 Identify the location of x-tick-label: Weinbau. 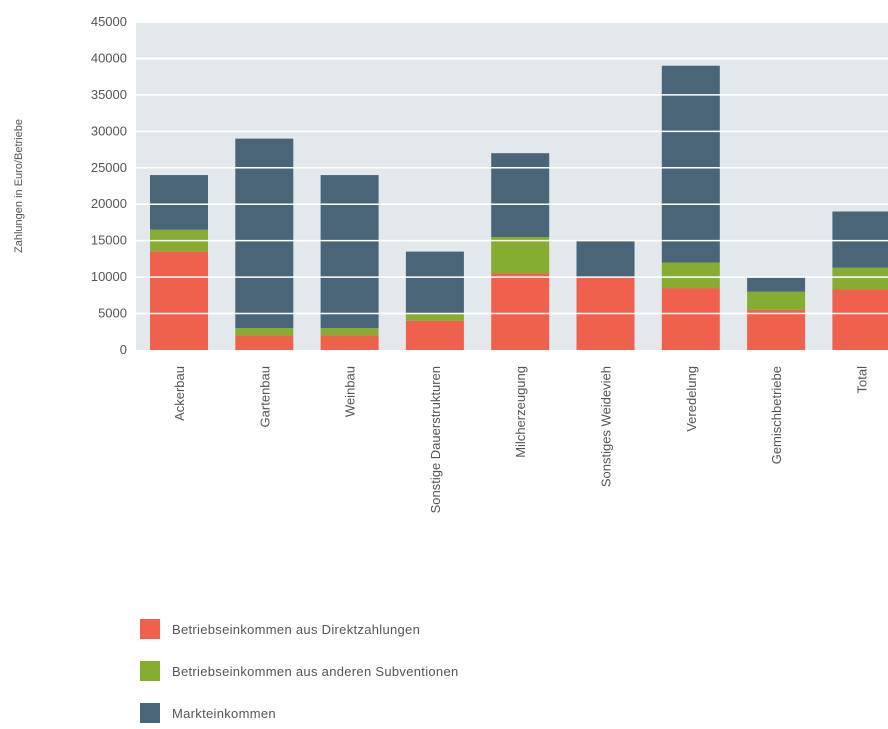
(350, 391).